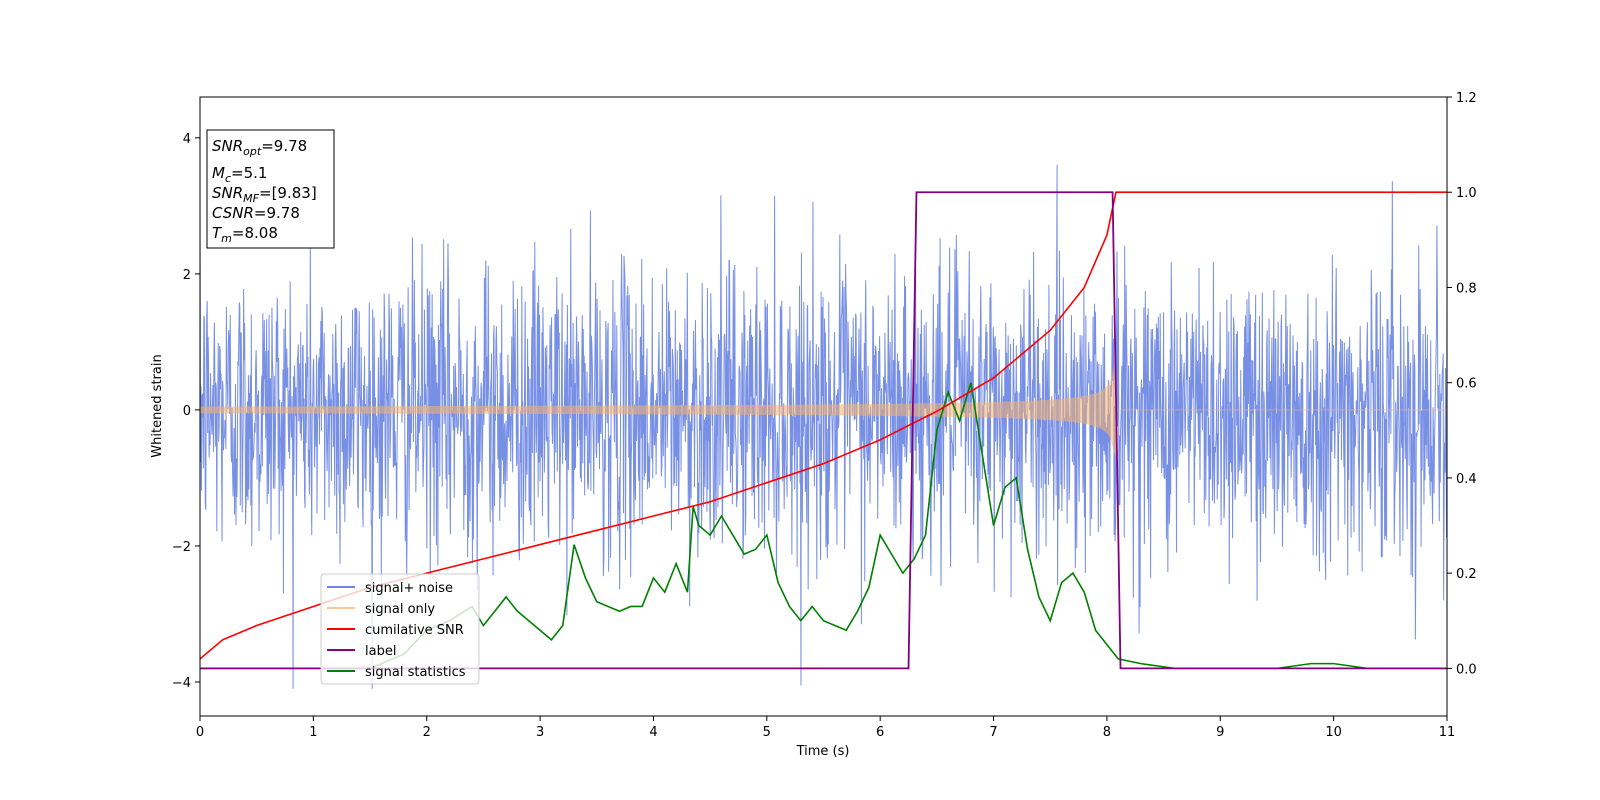 This screenshot has height=800, width=1600. What do you see at coordinates (181, 683) in the screenshot?
I see `y-tick-label: −4` at bounding box center [181, 683].